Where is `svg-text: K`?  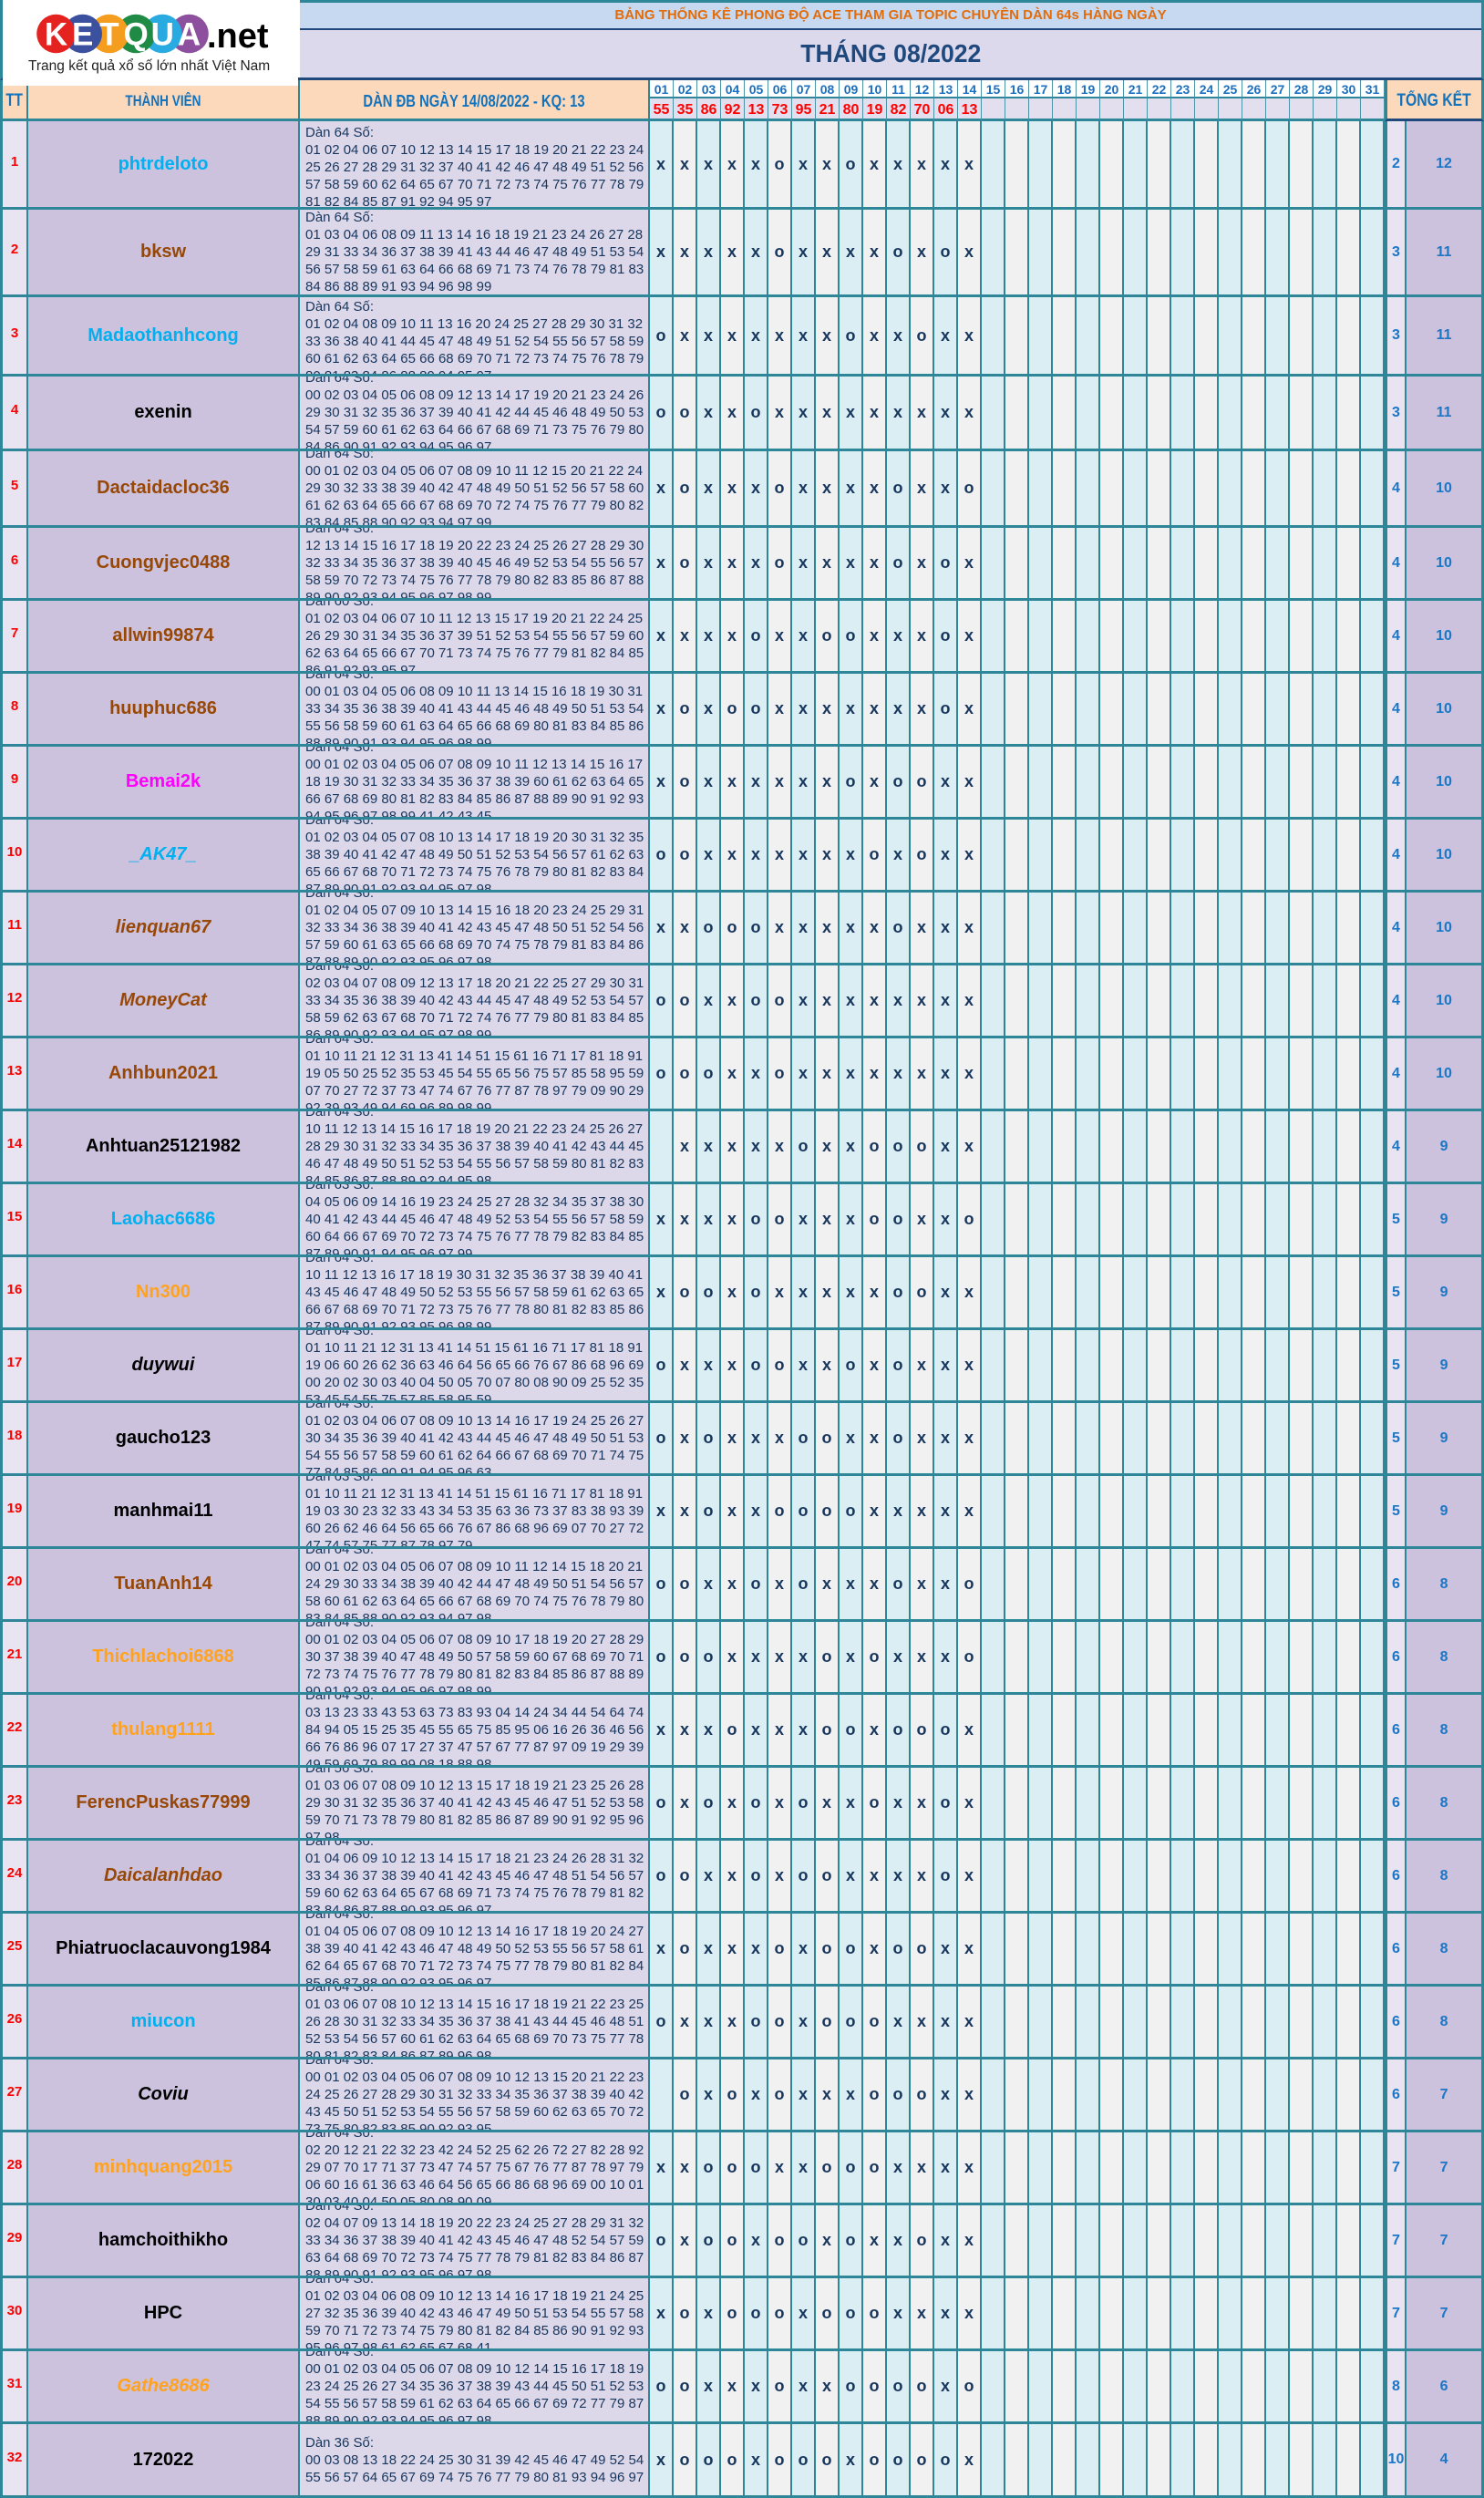
svg-text: K is located at coordinates (56, 35).